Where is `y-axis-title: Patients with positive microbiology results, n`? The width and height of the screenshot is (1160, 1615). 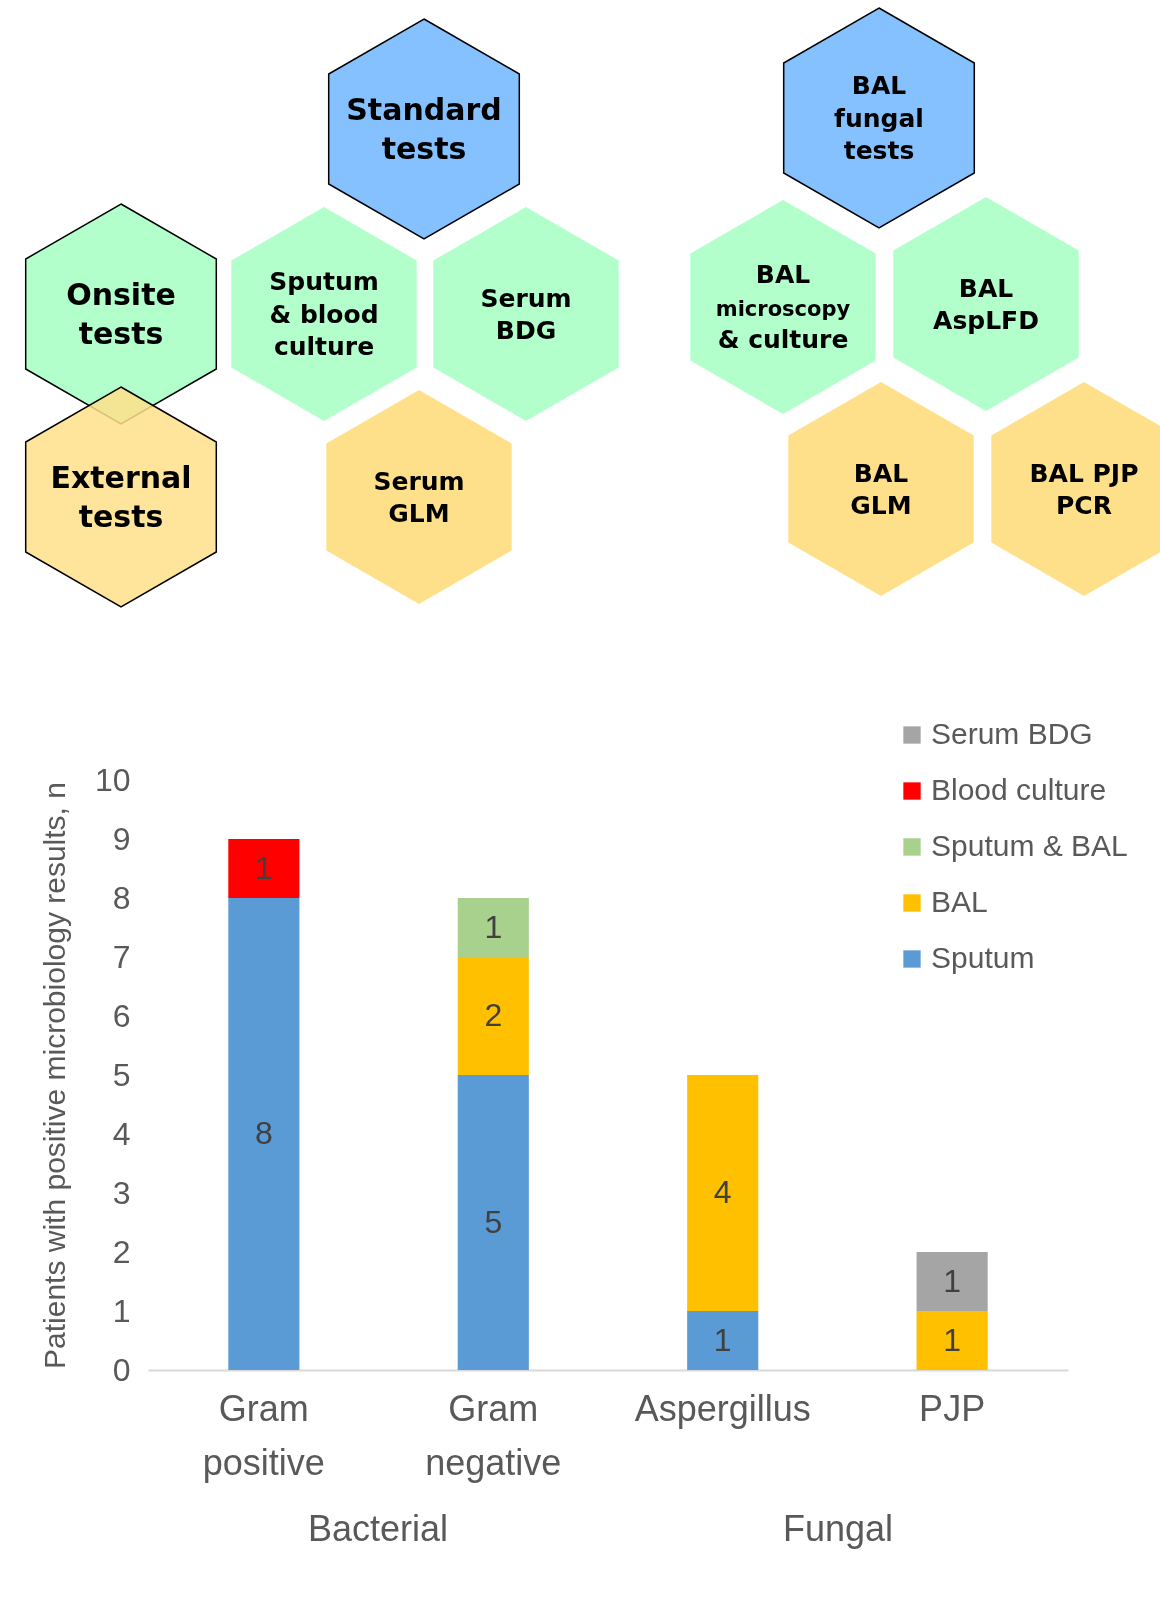
y-axis-title: Patients with positive microbiology results, n is located at coordinates (54, 1075).